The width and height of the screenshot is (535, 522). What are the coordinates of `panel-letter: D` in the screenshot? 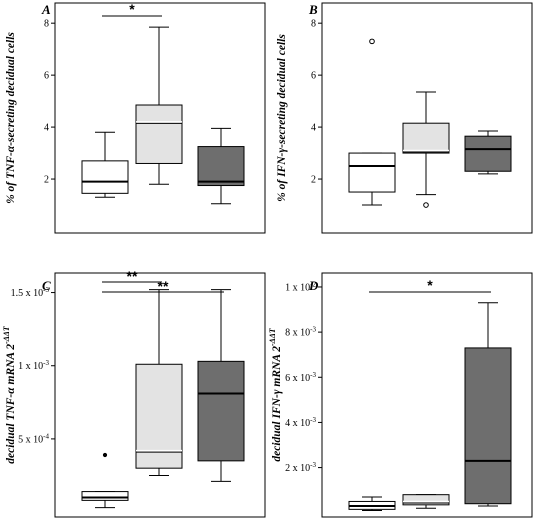 It's located at (313, 285).